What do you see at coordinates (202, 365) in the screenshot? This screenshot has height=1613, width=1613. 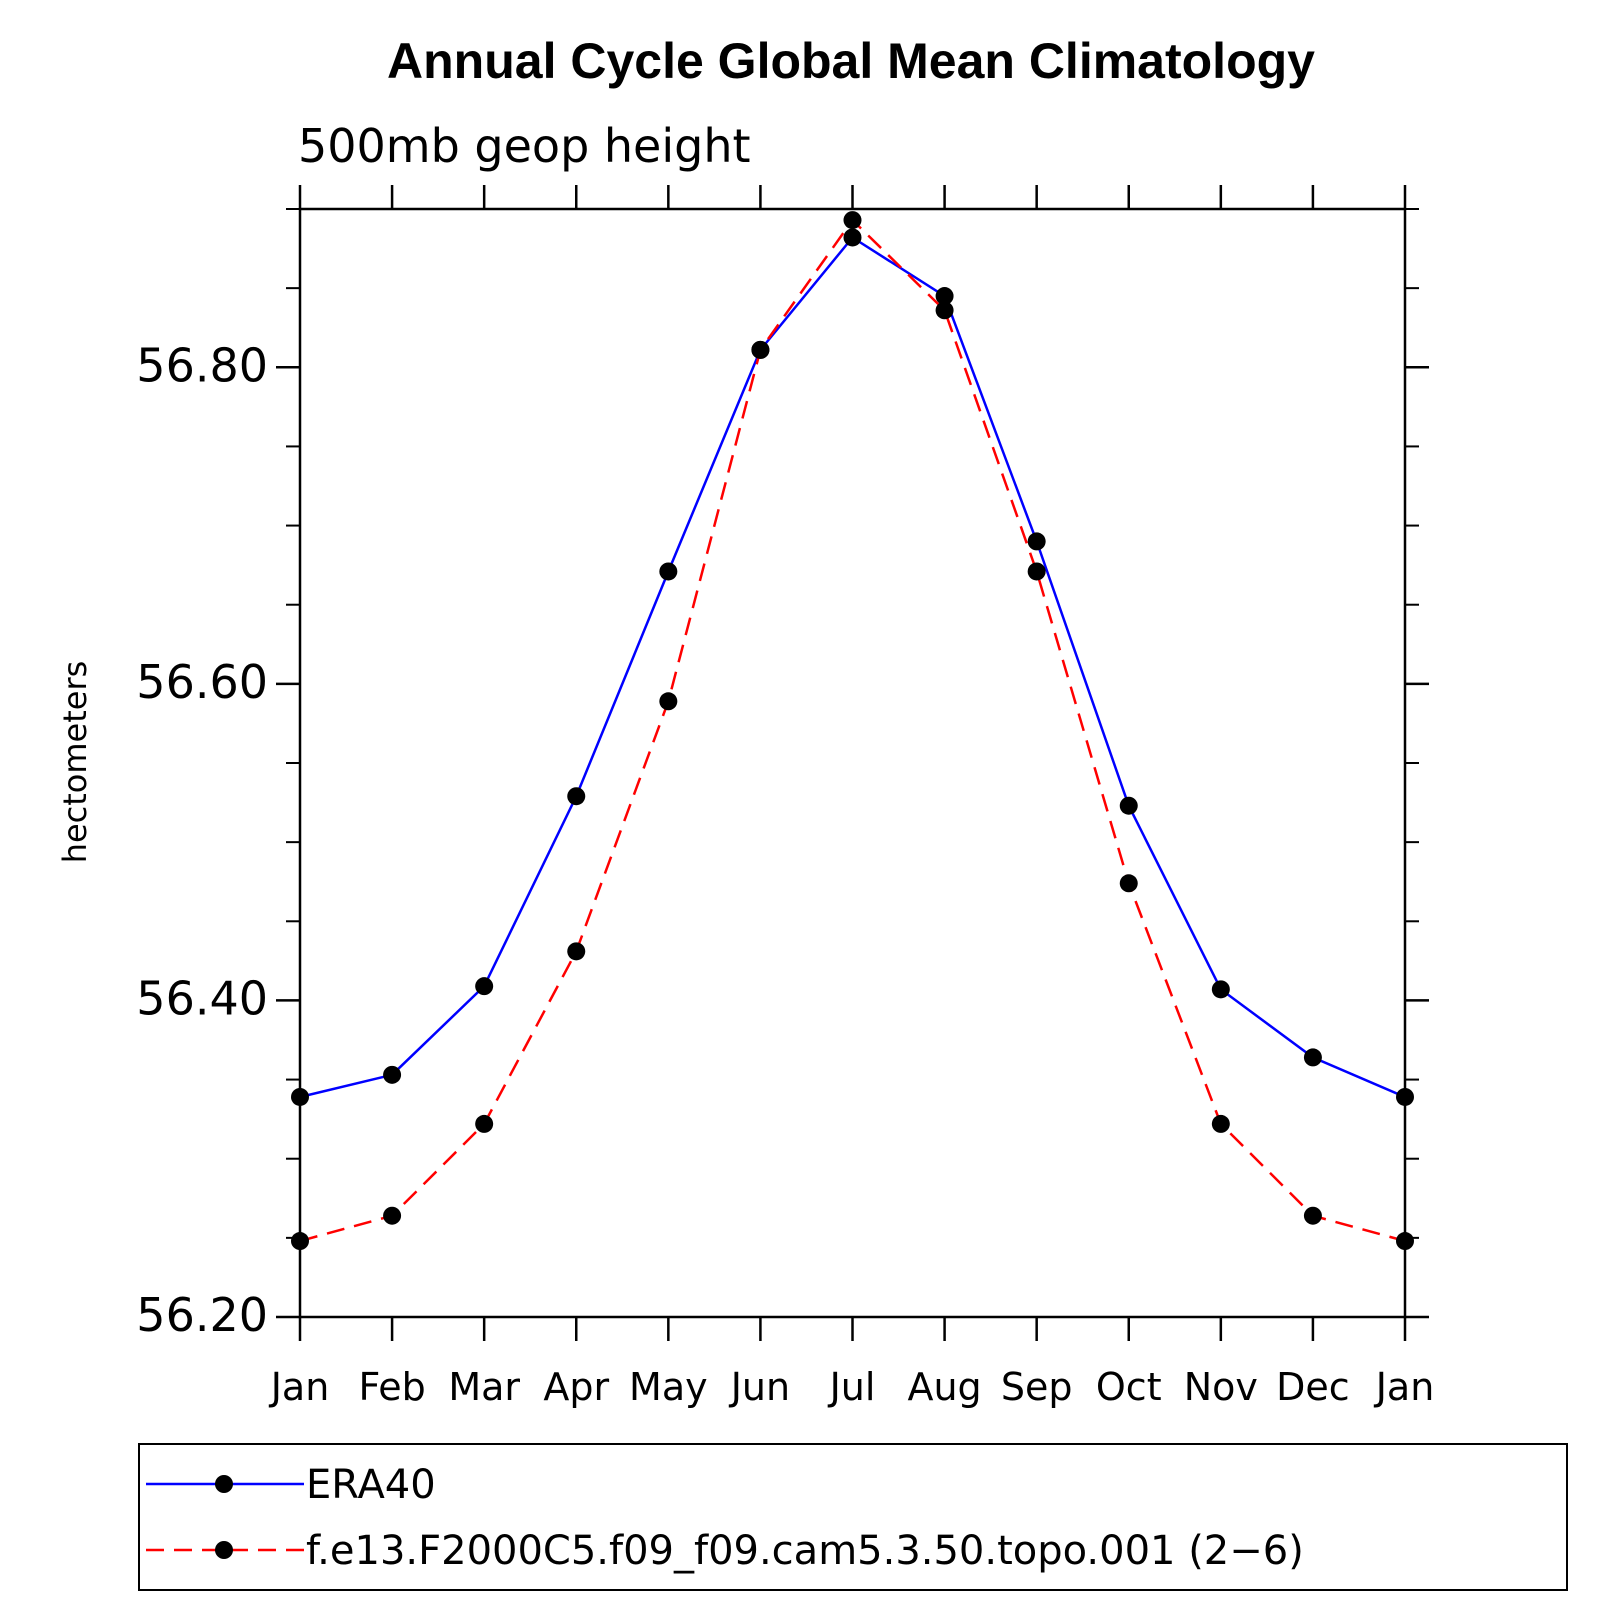 I see `y-tick-label: 56.80` at bounding box center [202, 365].